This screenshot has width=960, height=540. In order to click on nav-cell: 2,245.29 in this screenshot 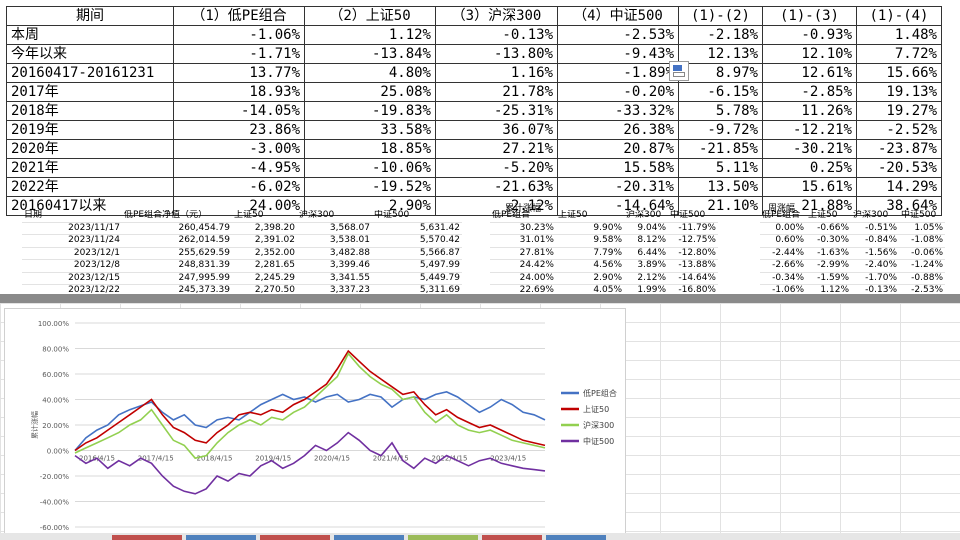, I will do `click(264, 278)`.